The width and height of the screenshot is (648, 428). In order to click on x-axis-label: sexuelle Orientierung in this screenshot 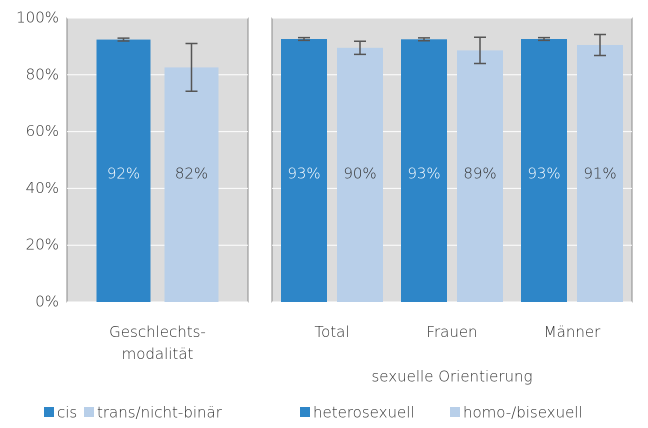, I will do `click(451, 377)`.